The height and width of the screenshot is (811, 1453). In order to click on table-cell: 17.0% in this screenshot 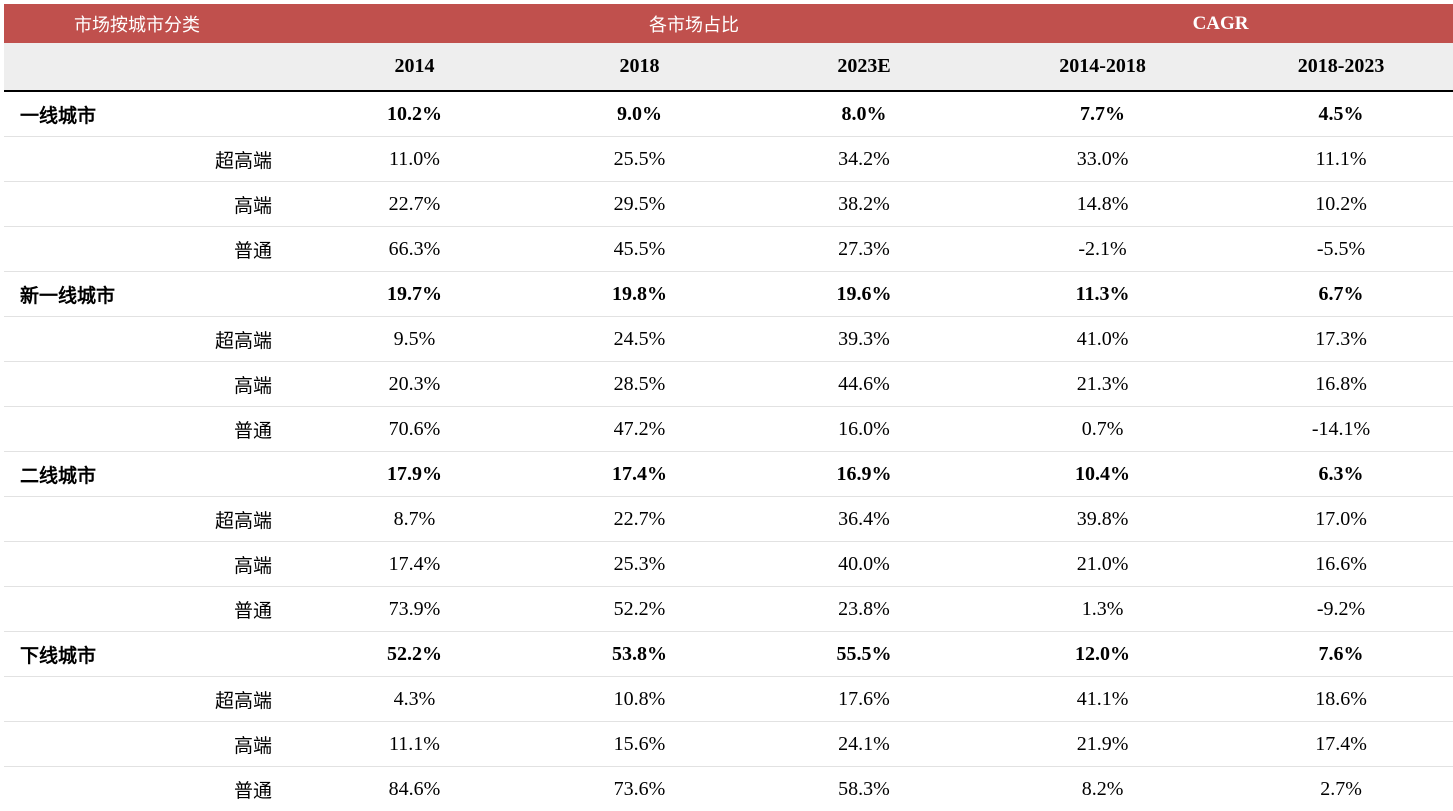, I will do `click(1341, 519)`.